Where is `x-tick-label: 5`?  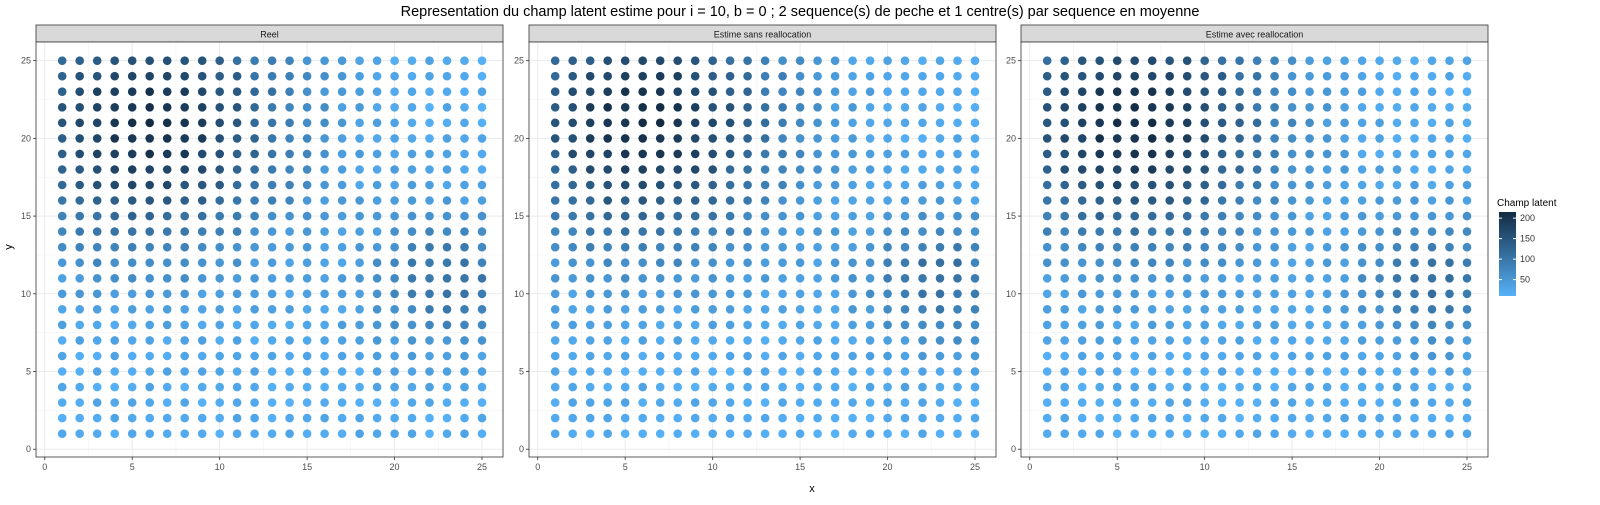 x-tick-label: 5 is located at coordinates (1117, 467).